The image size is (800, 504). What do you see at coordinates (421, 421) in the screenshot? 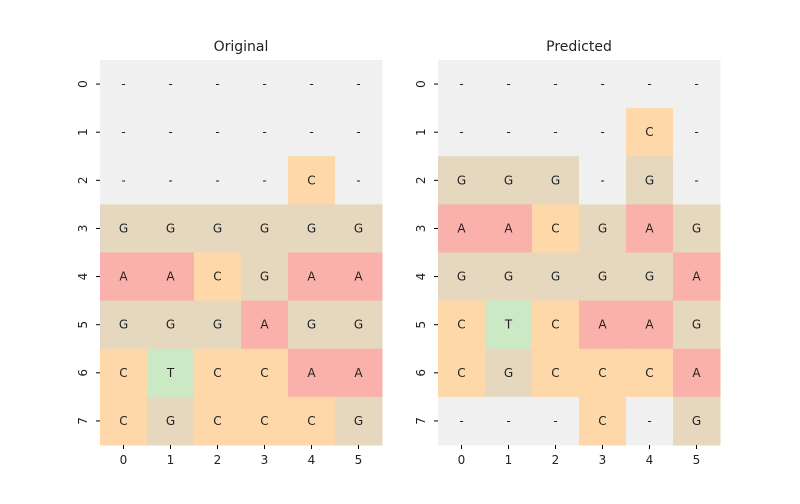
I see `y-tick-label: 7` at bounding box center [421, 421].